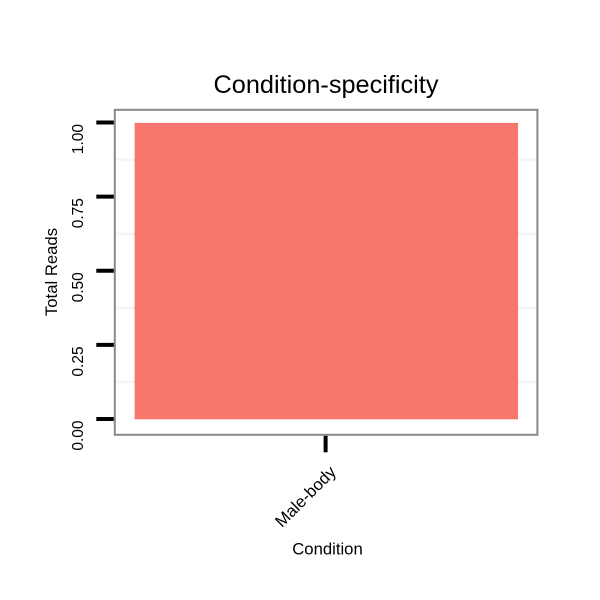 The height and width of the screenshot is (600, 600). Describe the element at coordinates (327, 549) in the screenshot. I see `svg-text: Condition` at that location.